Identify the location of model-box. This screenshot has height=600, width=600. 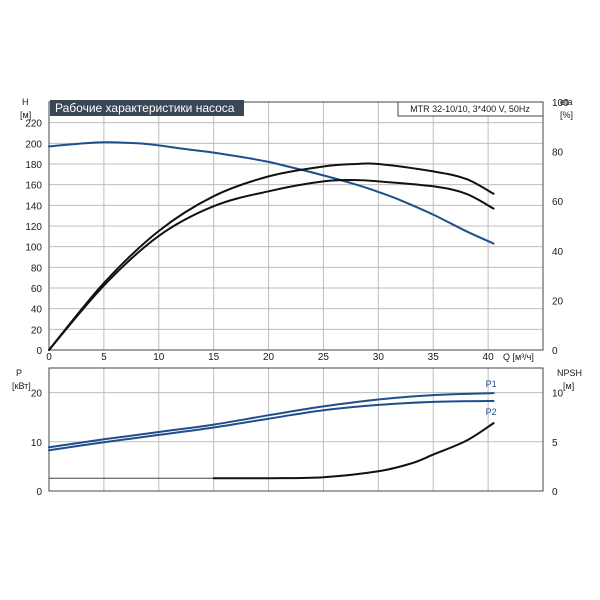
(470, 109).